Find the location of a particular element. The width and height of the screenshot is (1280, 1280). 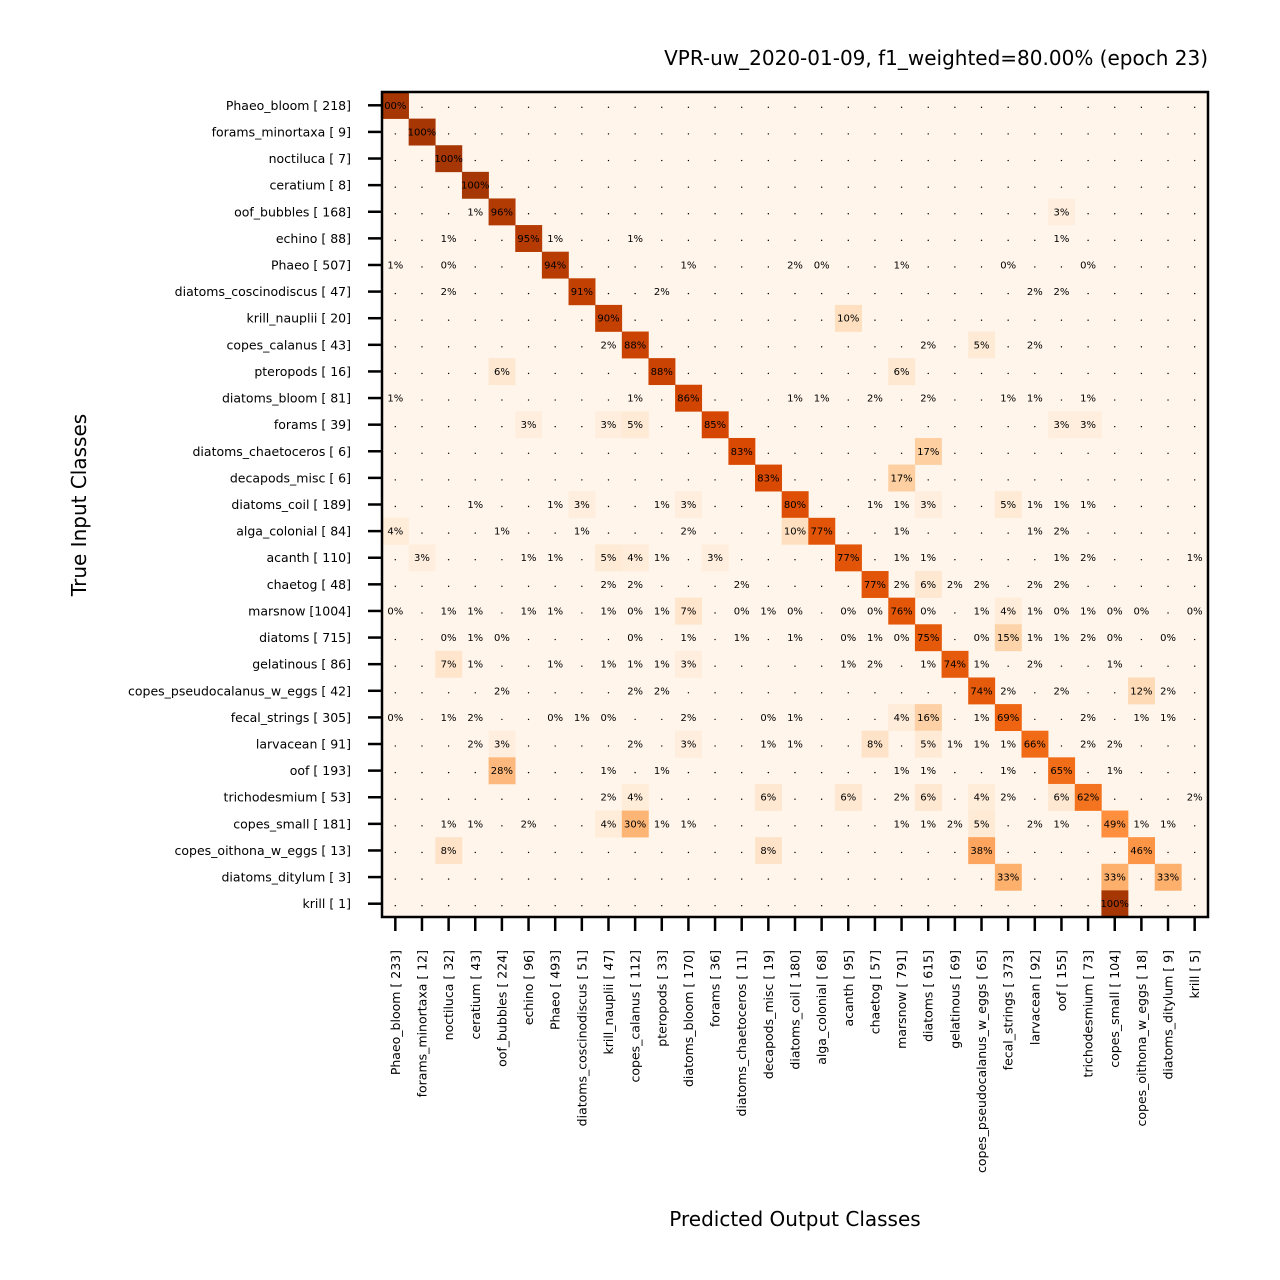

y-tick-label: gelatinous [ 86] is located at coordinates (301, 664).